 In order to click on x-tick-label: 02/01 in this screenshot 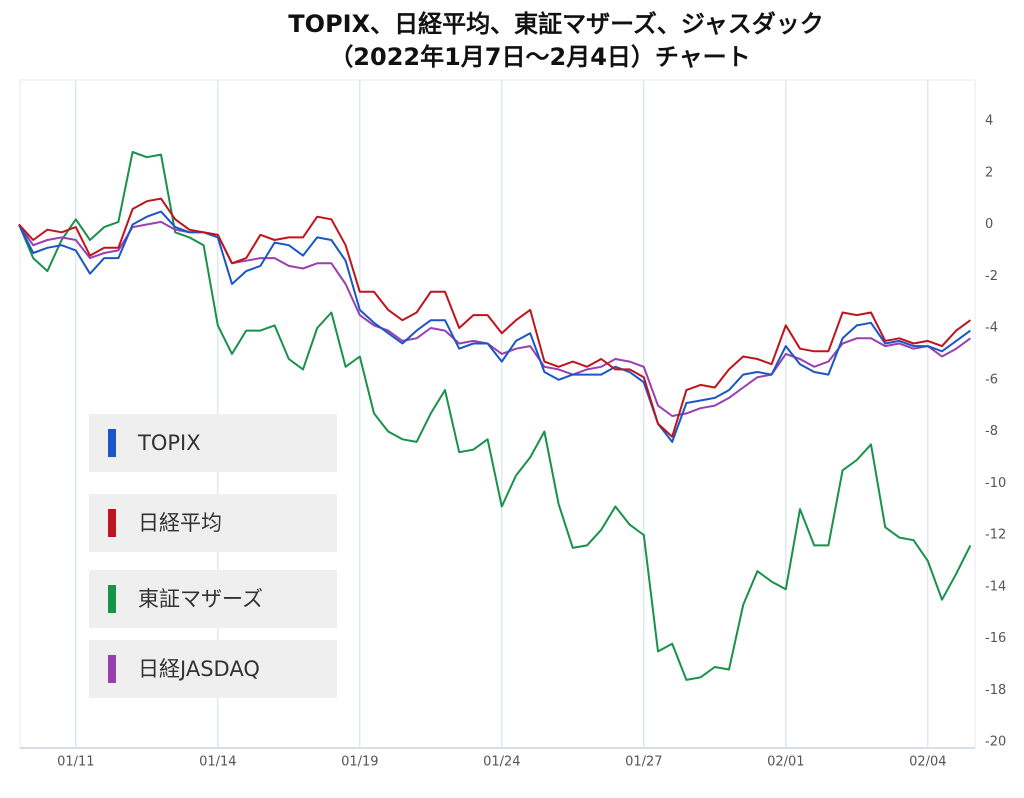, I will do `click(785, 762)`.